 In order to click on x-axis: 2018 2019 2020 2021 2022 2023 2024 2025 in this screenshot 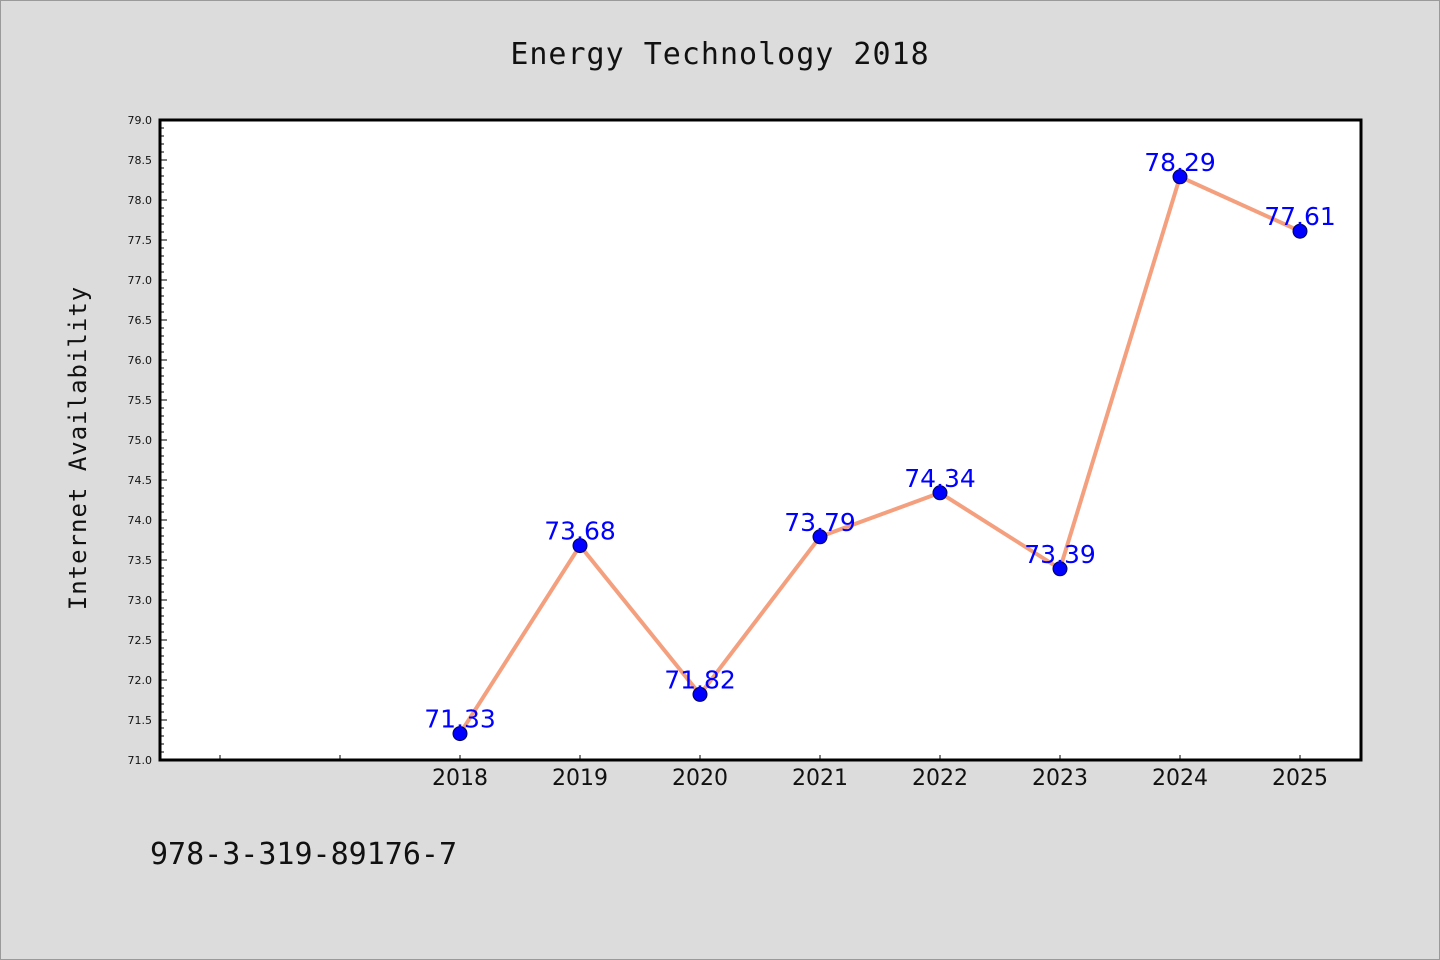, I will do `click(773, 773)`.